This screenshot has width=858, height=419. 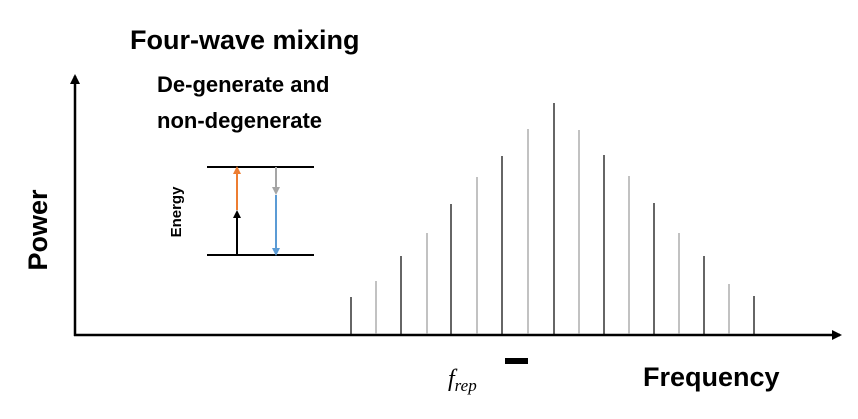 I want to click on spacing-symbol: f, so click(x=453, y=379).